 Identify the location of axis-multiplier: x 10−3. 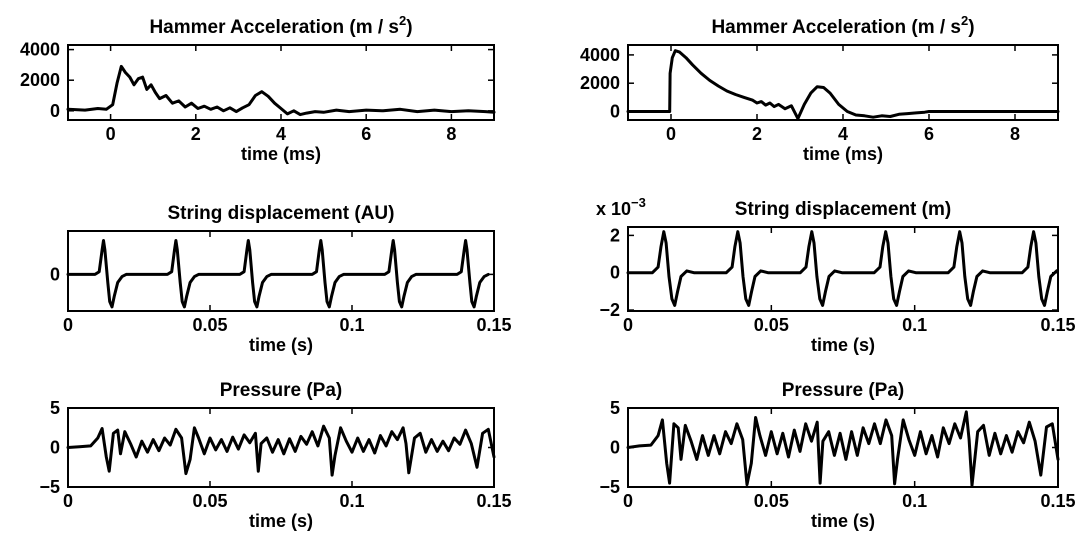
(621, 207).